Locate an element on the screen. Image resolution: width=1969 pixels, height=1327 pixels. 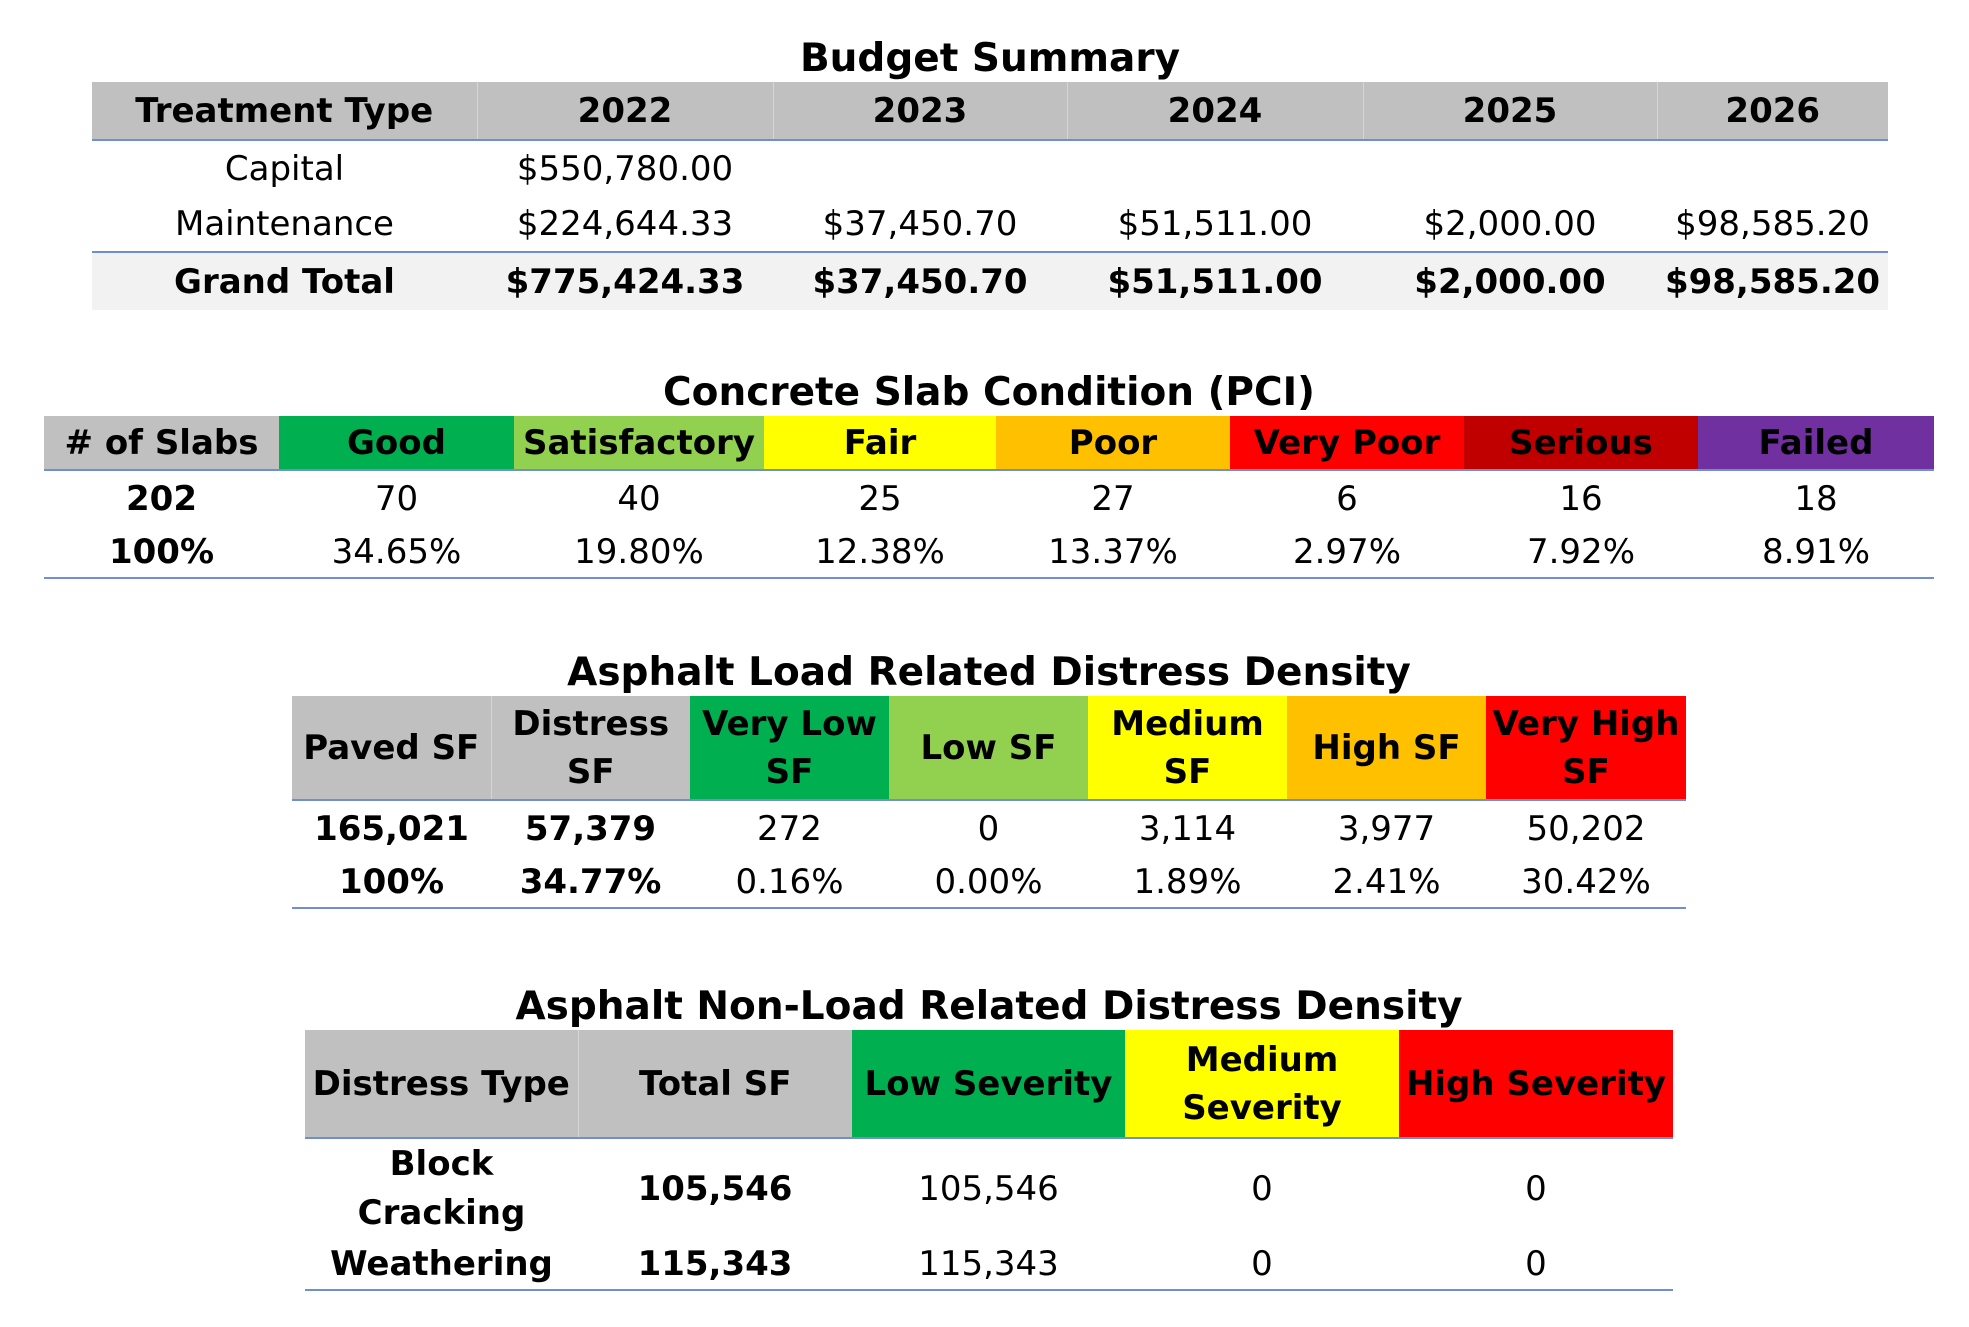
budget-header-cell: Treatment Type is located at coordinates (285, 111).